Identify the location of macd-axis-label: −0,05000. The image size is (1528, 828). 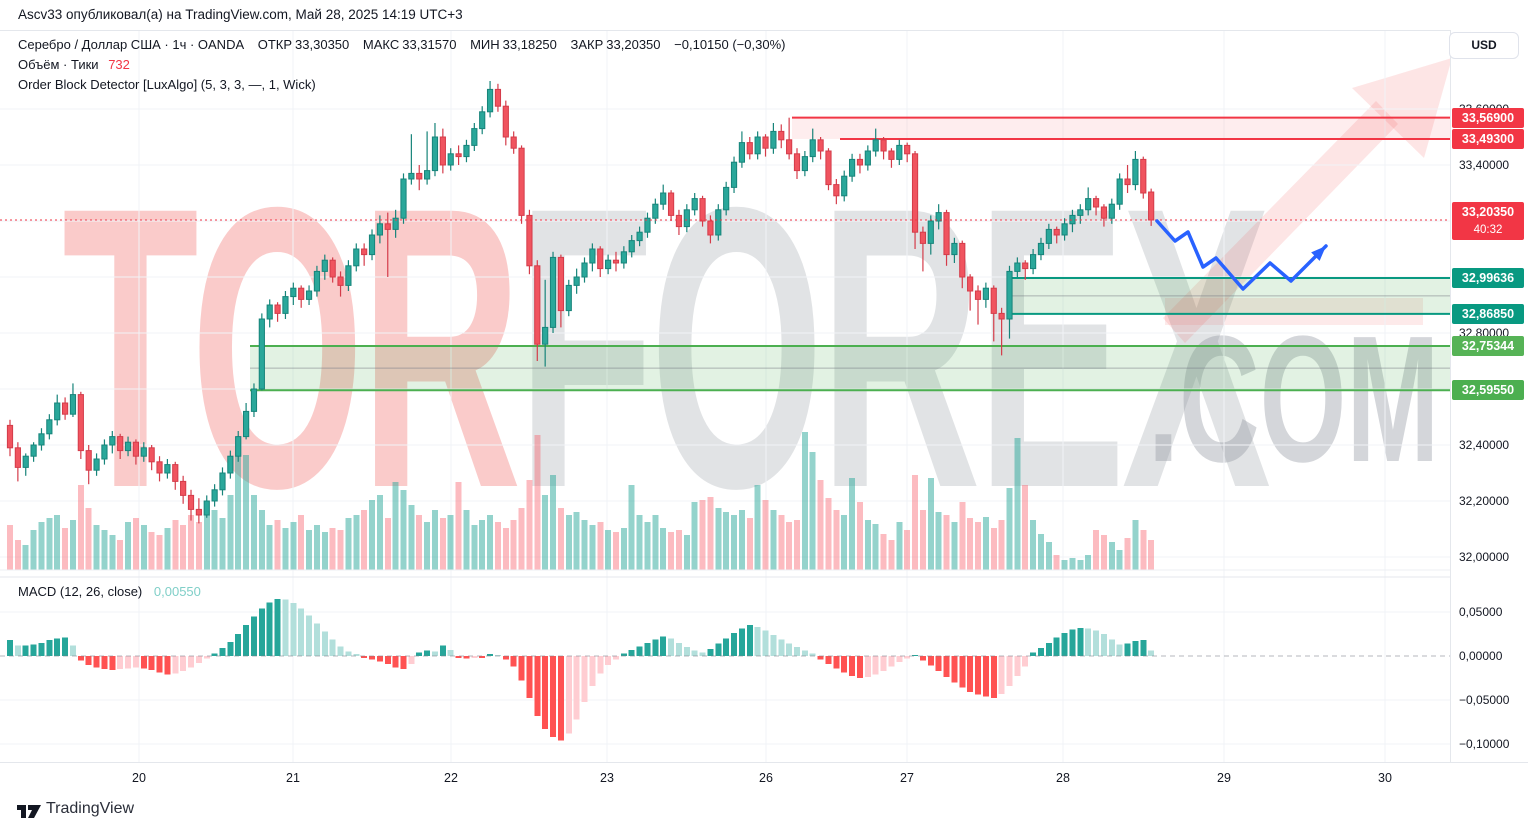
(1484, 700).